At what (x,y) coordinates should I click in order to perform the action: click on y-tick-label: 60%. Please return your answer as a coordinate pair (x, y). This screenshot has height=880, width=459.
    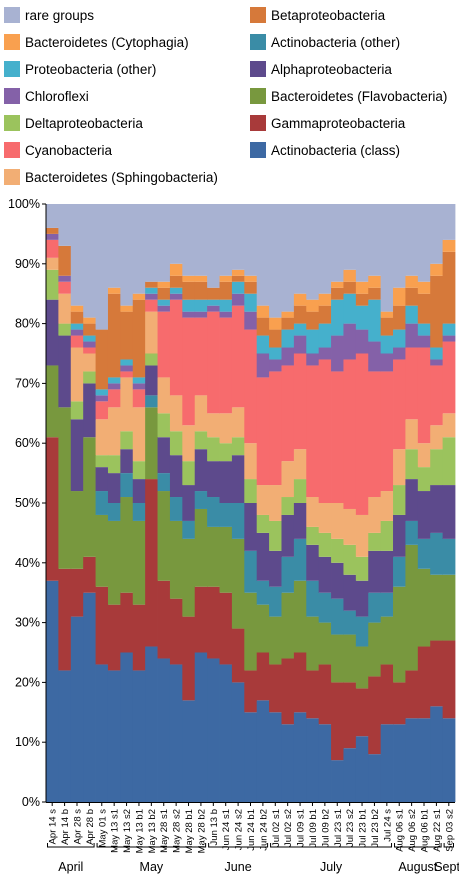
    Looking at the image, I should click on (27, 443).